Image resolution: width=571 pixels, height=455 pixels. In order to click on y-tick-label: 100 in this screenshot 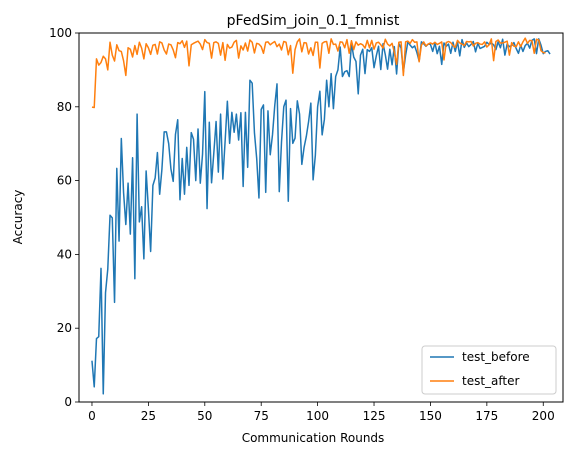, I will do `click(60, 33)`.